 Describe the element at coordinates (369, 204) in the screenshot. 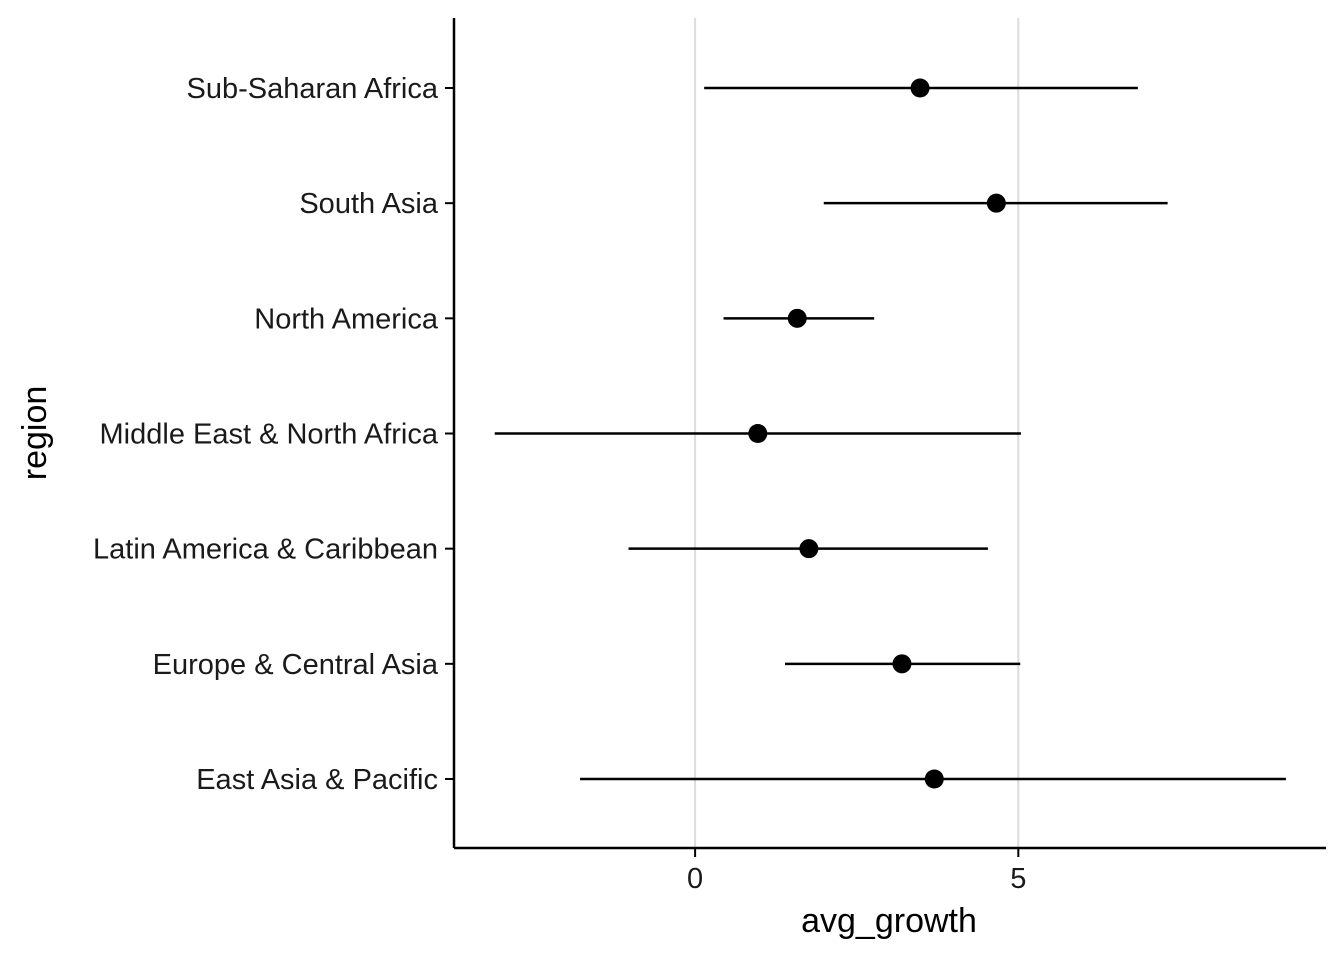

I see `y-tick-label: South Asia` at that location.